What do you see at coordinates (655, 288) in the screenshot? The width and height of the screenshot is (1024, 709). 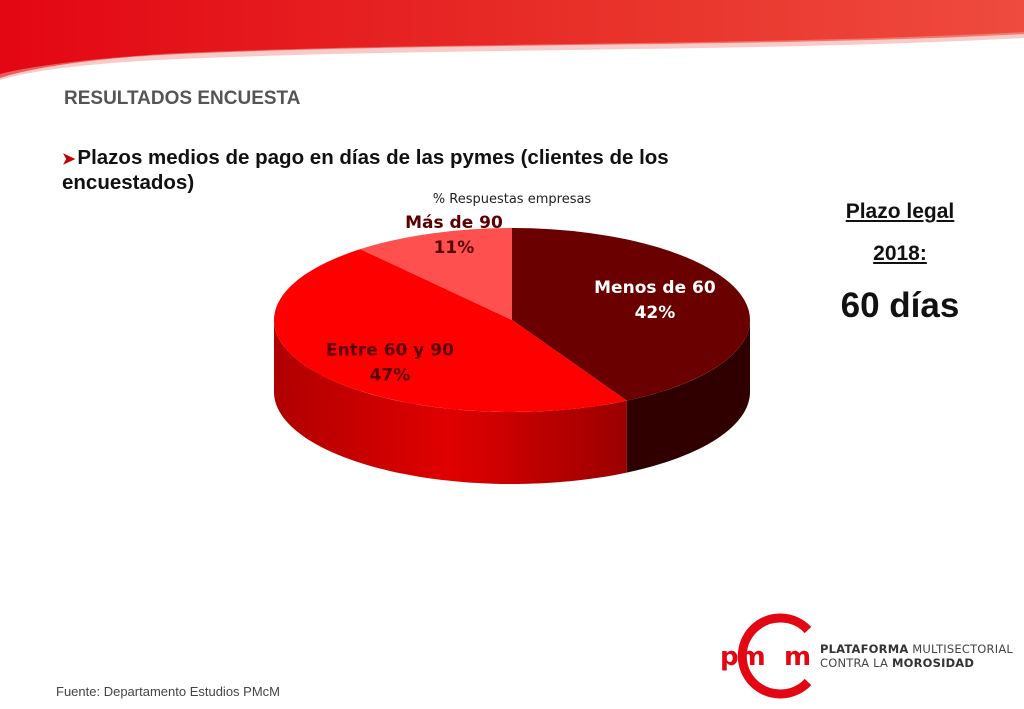 I see `slice-label-0: Menos de 60` at bounding box center [655, 288].